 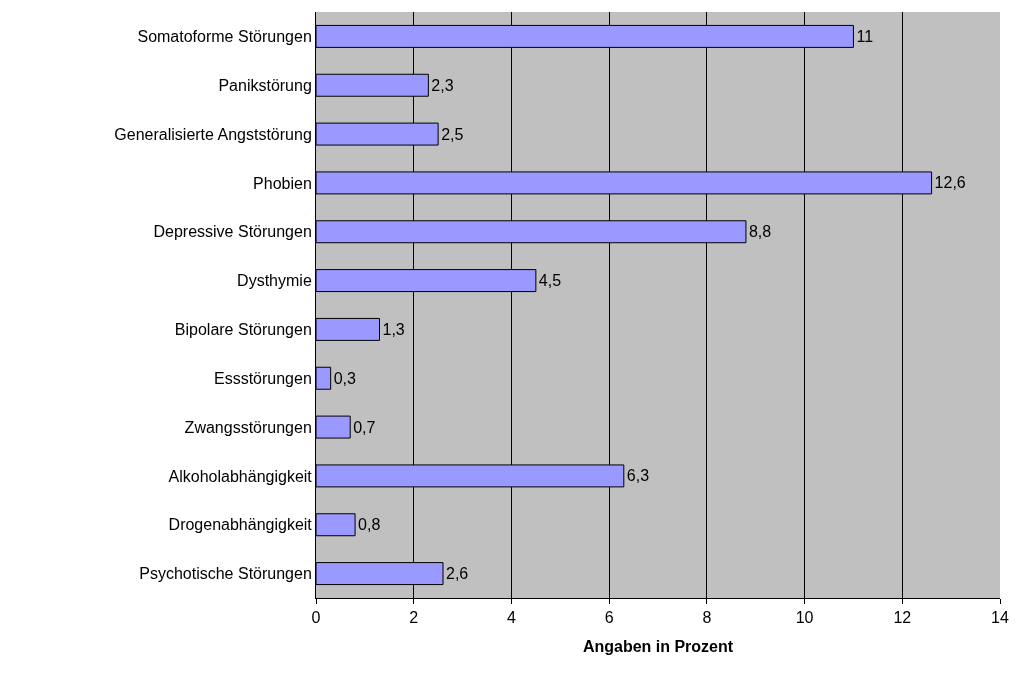 What do you see at coordinates (804, 618) in the screenshot?
I see `x-tick-label: 10` at bounding box center [804, 618].